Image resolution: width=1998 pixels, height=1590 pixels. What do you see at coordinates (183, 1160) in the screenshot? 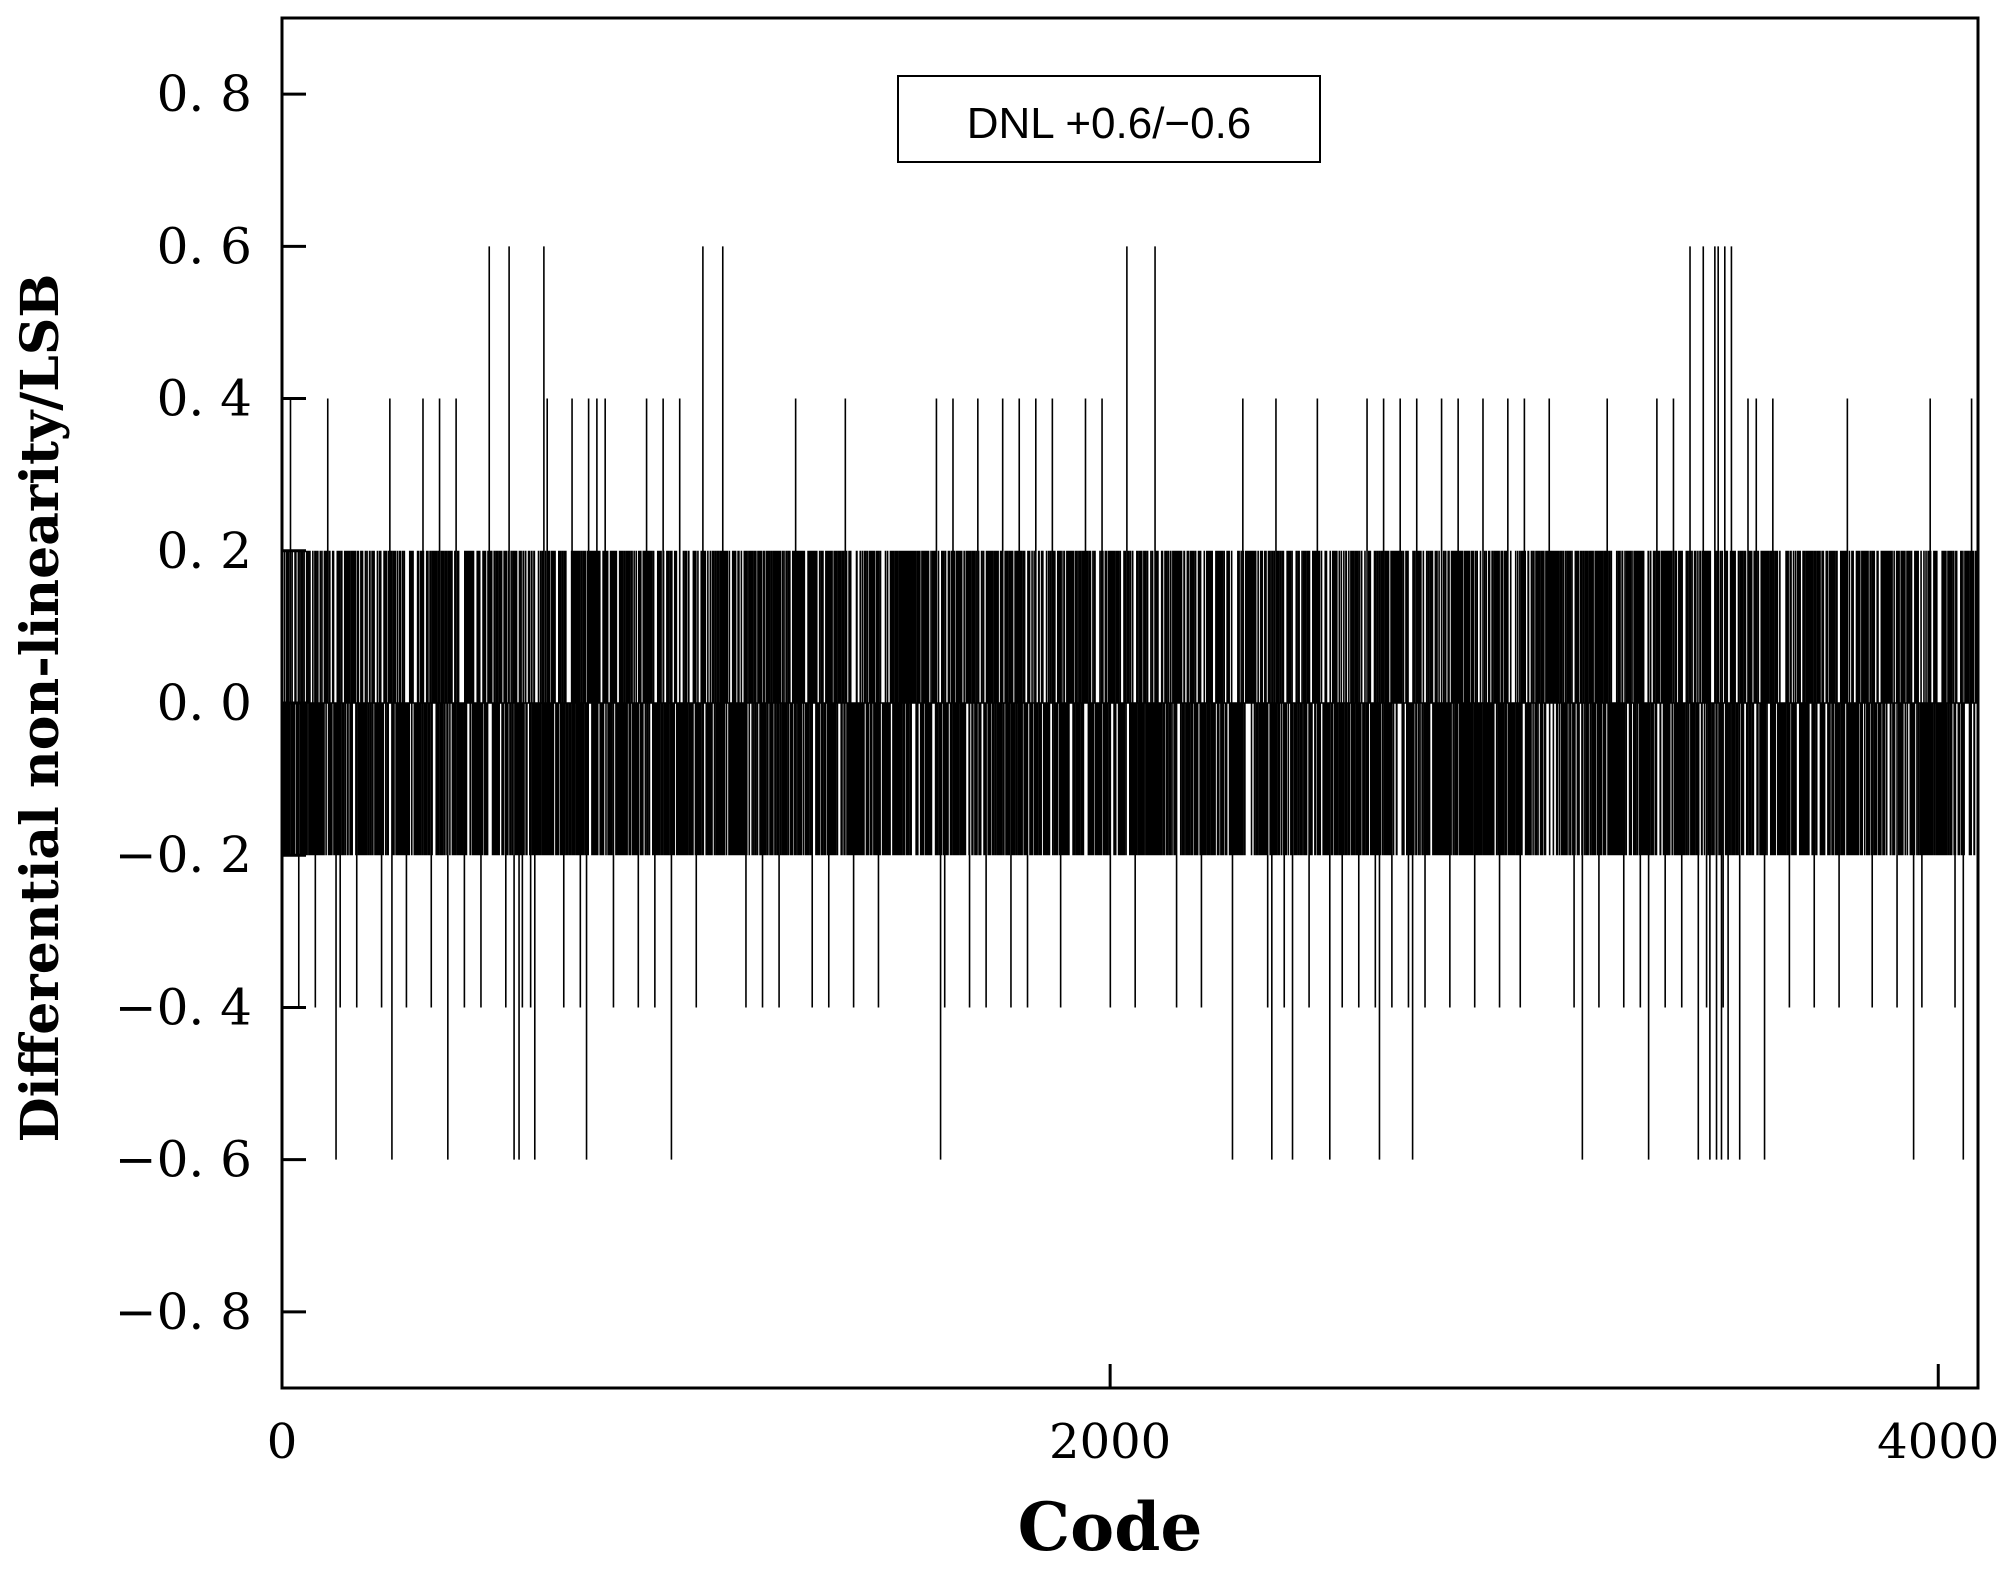
I see `y-tick-label: −0. 6` at bounding box center [183, 1160].